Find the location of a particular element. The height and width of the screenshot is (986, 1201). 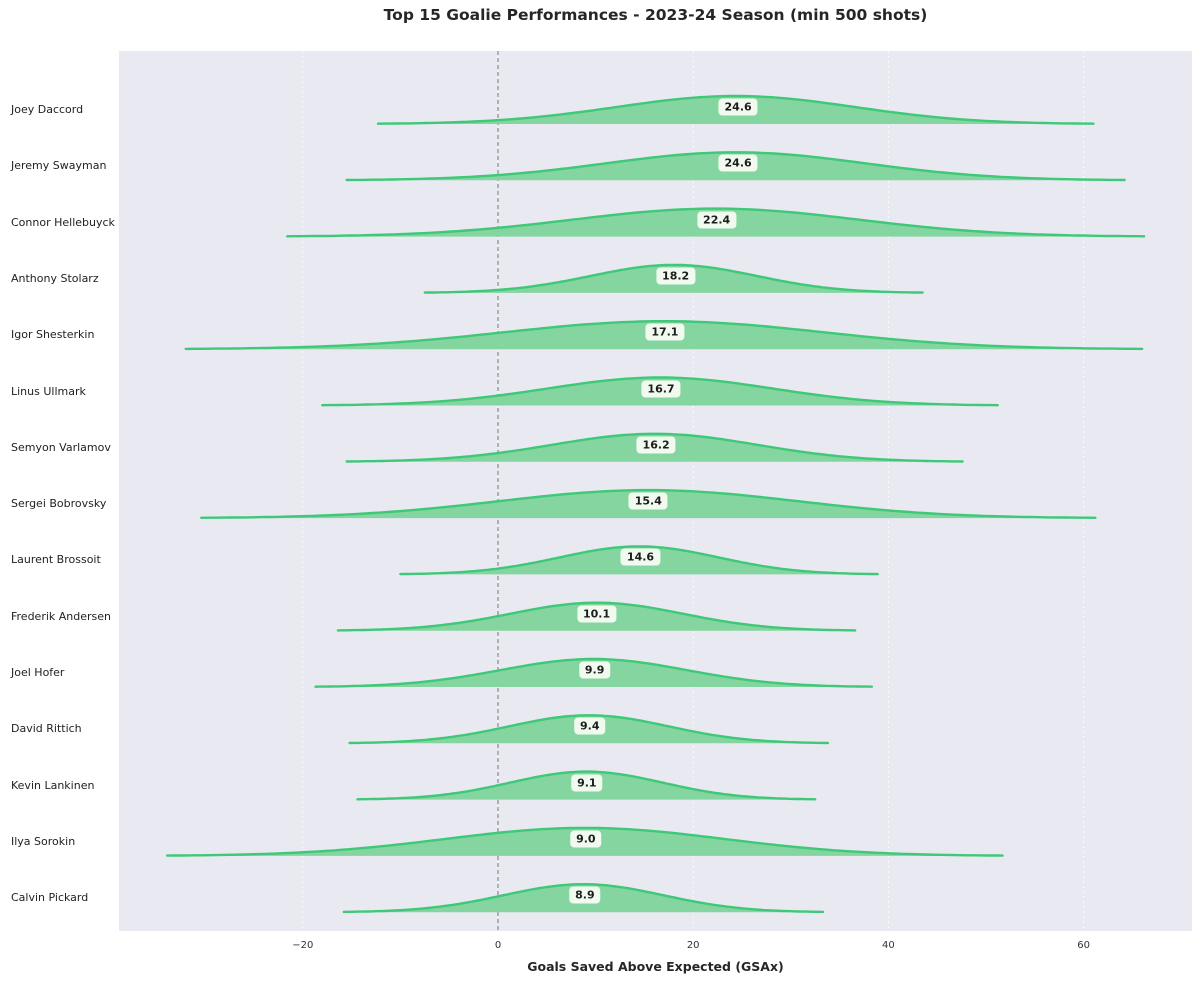

gsax-value-badge: 14.6 is located at coordinates (640, 557).